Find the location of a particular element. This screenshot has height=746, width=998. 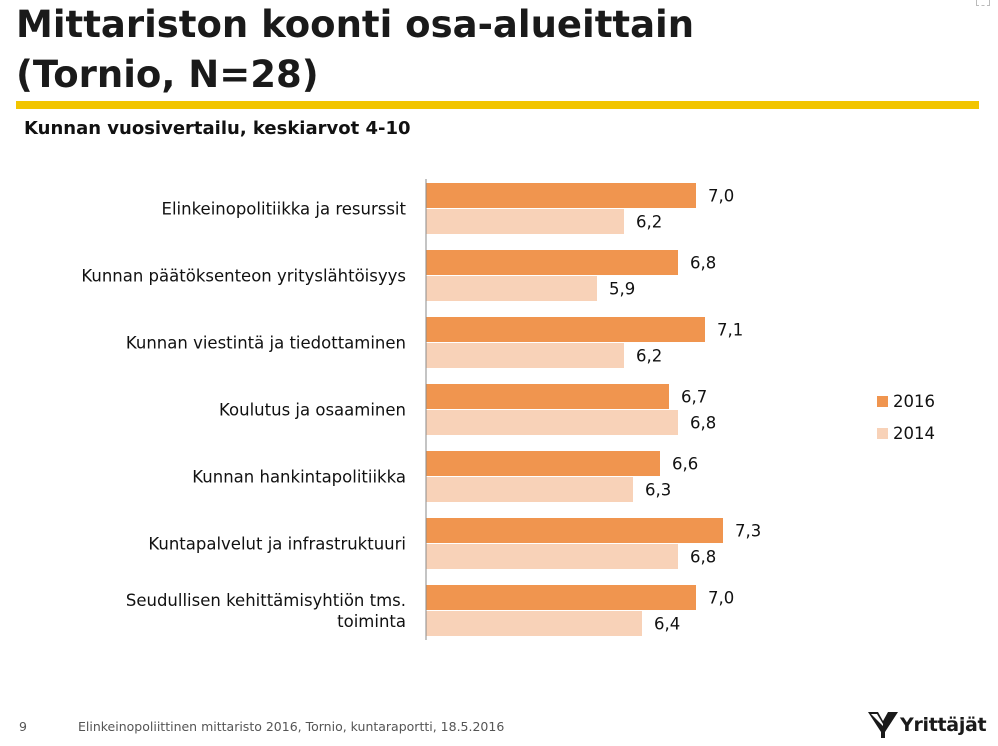

title-accent-bar is located at coordinates (497, 105).